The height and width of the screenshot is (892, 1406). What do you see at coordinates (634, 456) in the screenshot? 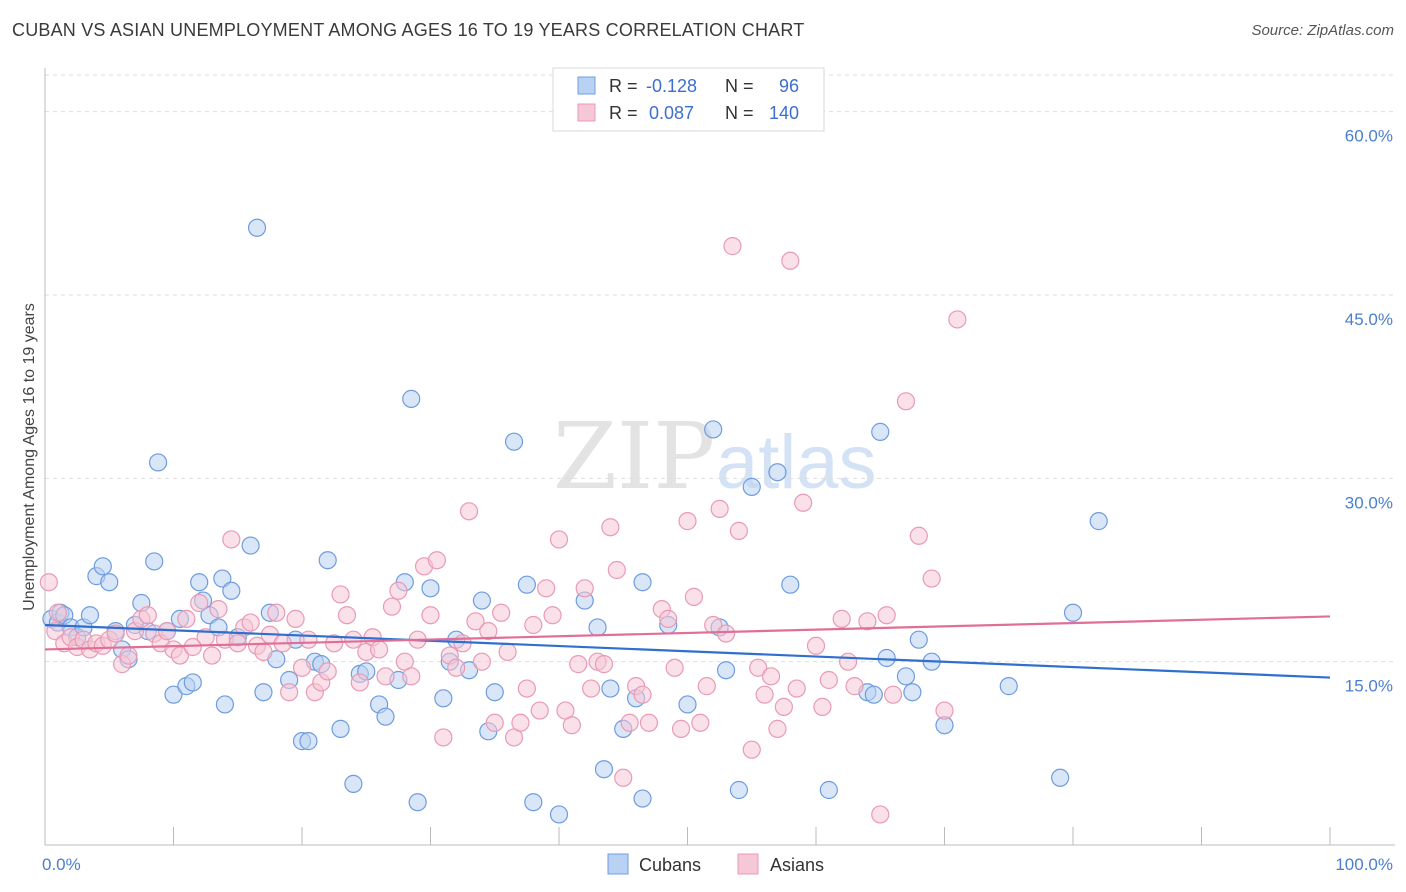
I see `watermark-zip: ZIP` at bounding box center [634, 456].